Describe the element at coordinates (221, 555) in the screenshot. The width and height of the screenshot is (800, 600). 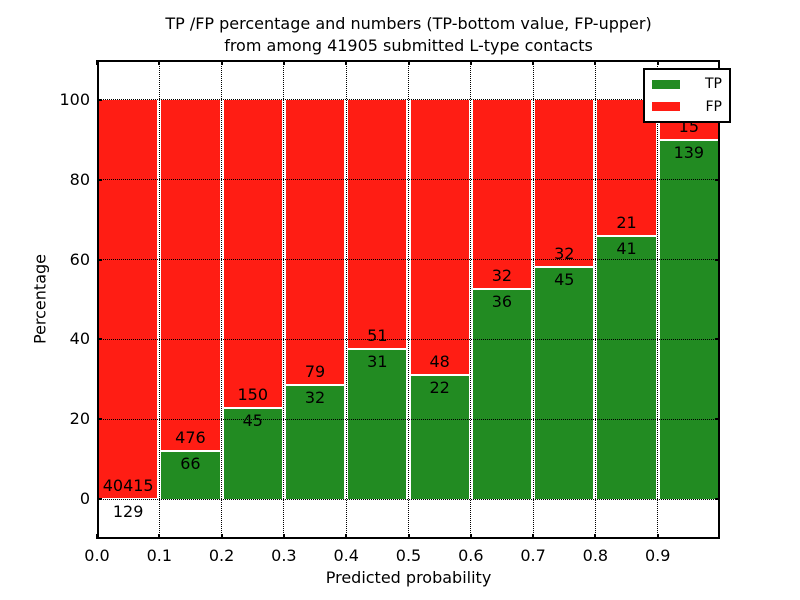
I see `x-tick-label: 0.2` at that location.